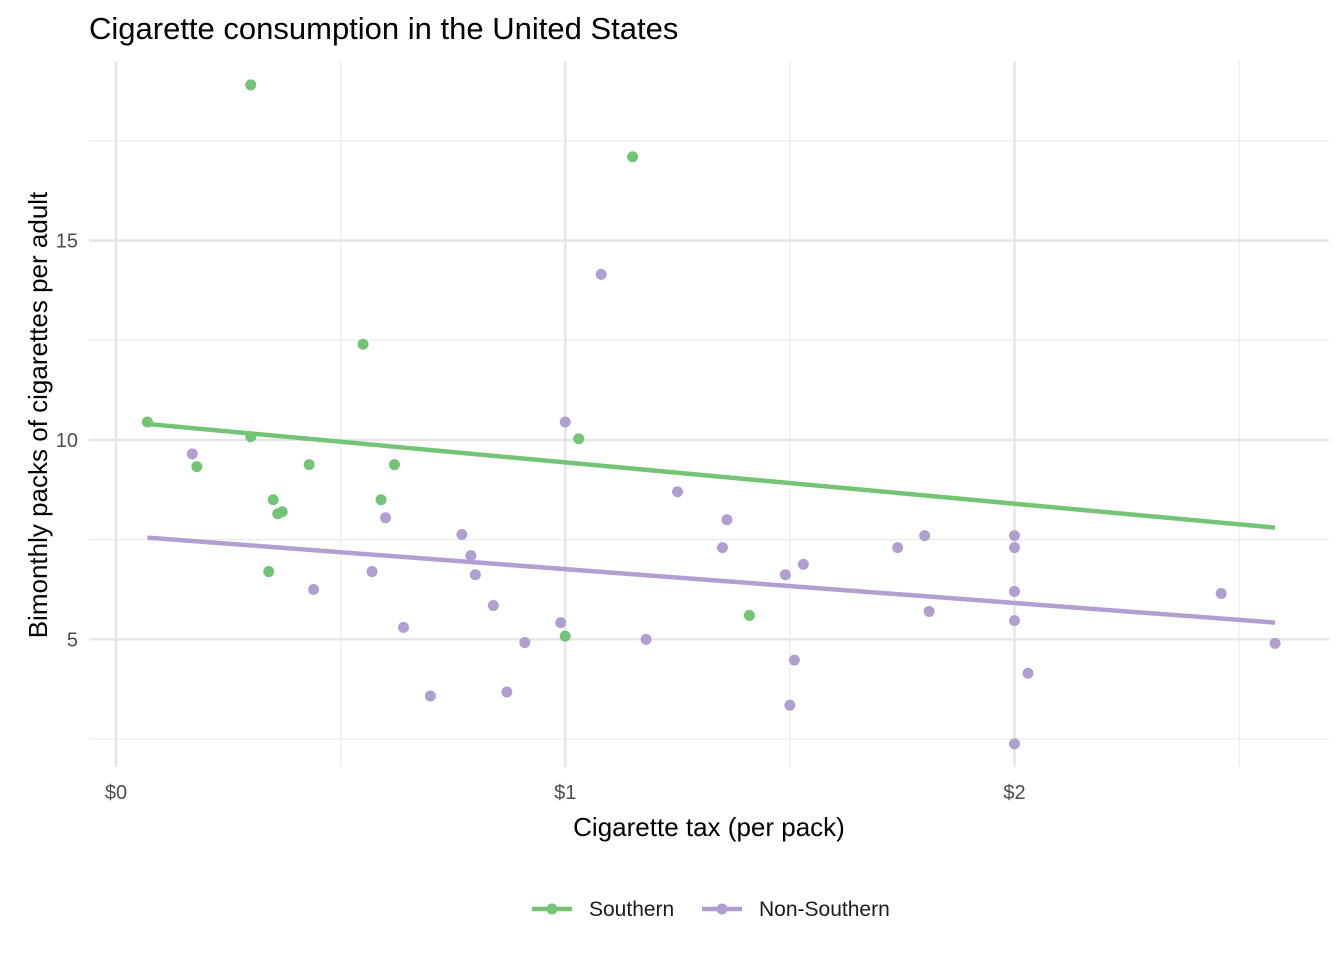  What do you see at coordinates (72, 640) in the screenshot?
I see `y-tick-label: 5` at bounding box center [72, 640].